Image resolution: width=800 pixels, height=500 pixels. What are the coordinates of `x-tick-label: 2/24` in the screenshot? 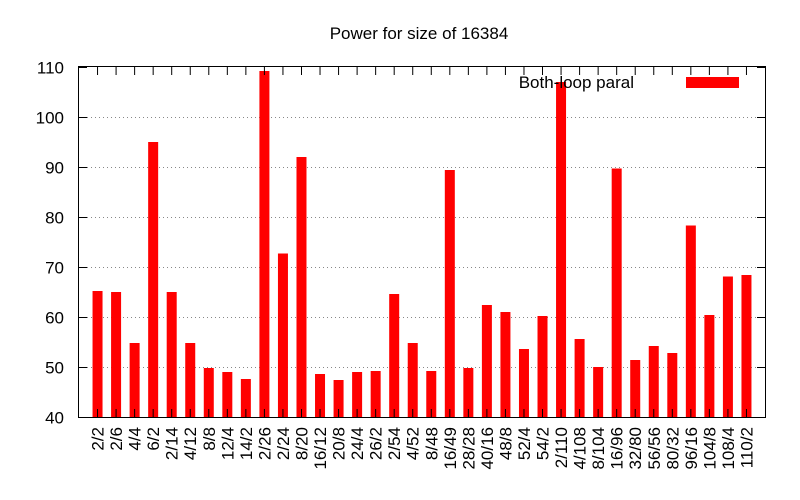 It's located at (283, 443).